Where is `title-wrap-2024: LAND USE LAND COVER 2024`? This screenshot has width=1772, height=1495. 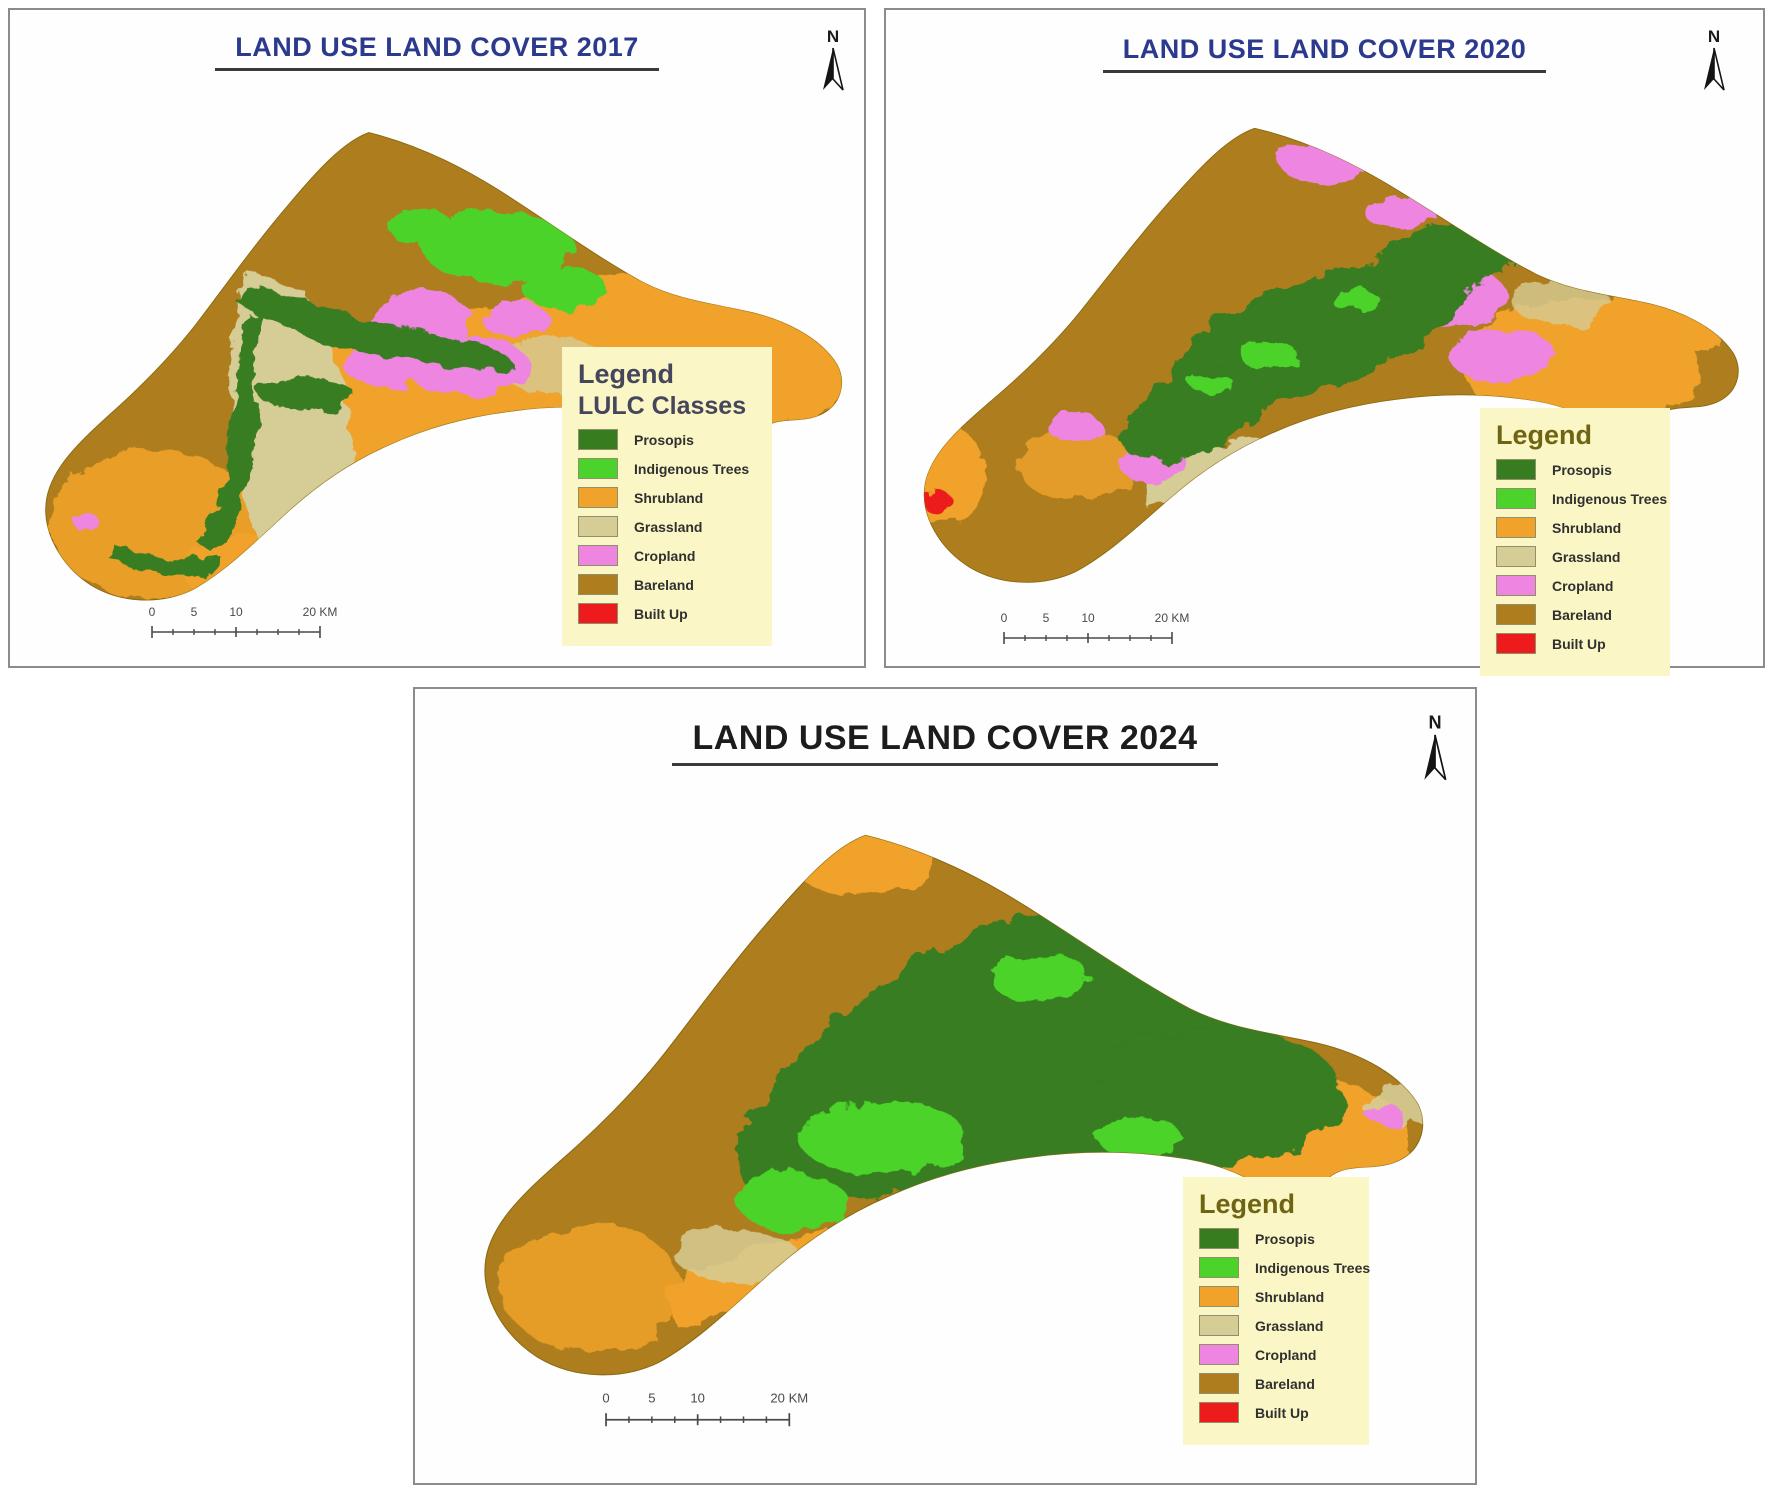
title-wrap-2024: LAND USE LAND COVER 2024 is located at coordinates (945, 741).